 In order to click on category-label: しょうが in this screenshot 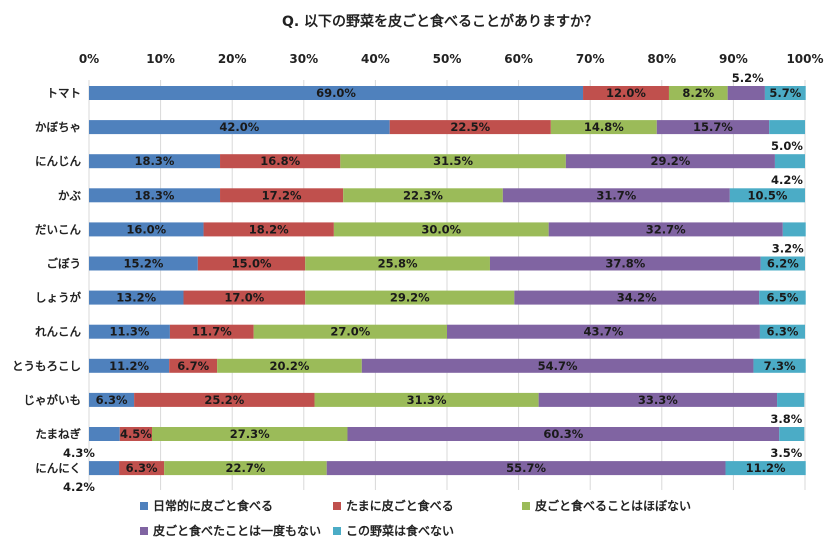, I will do `click(58, 298)`.